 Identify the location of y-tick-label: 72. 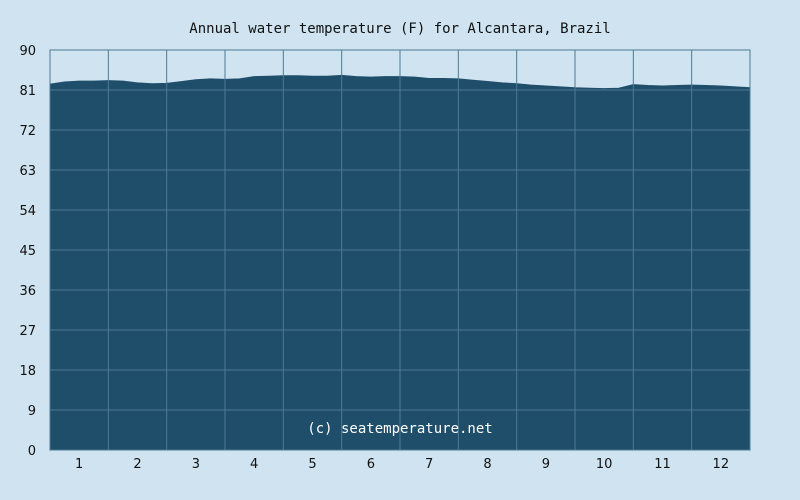
(27, 131).